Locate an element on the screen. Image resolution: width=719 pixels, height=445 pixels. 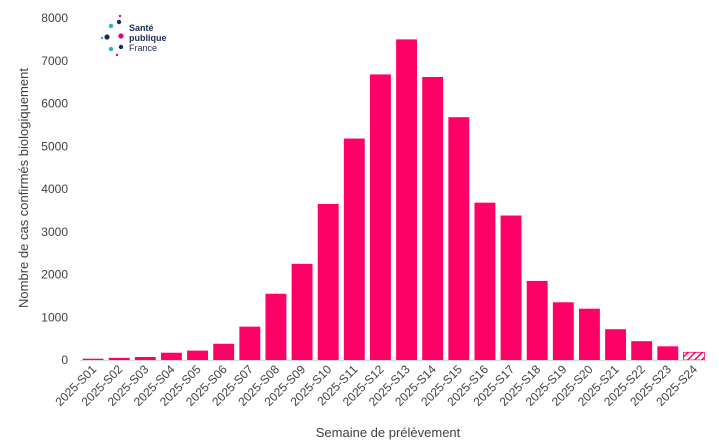
bar-2025-s02 is located at coordinates (119, 358).